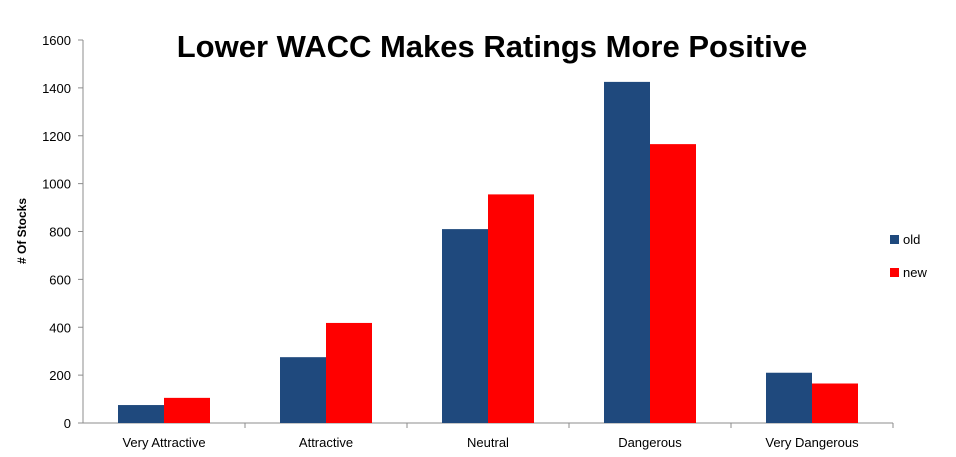  Describe the element at coordinates (673, 284) in the screenshot. I see `bar-new-dangerous` at that location.